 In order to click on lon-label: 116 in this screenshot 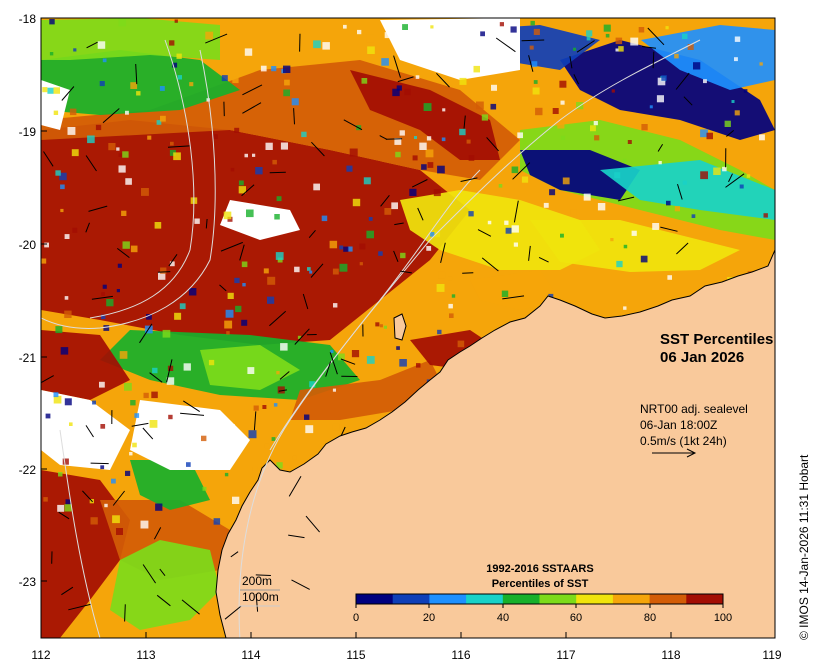, I will do `click(460, 655)`.